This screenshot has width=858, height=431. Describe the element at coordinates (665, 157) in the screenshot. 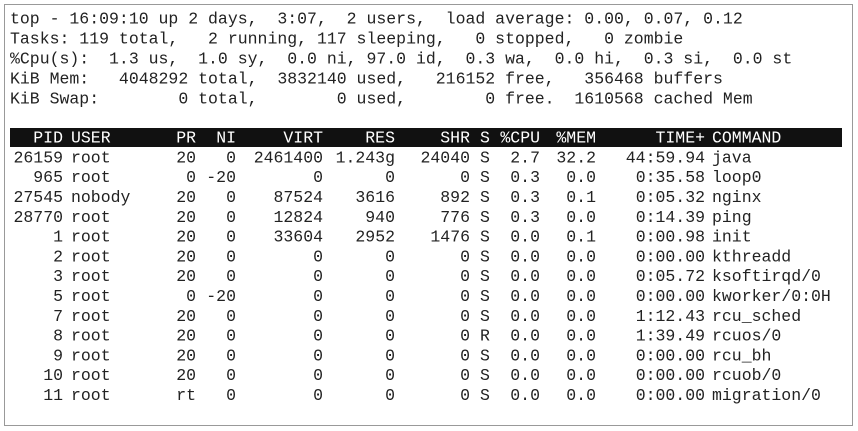

I see `table-cell: 44:59.94` at that location.